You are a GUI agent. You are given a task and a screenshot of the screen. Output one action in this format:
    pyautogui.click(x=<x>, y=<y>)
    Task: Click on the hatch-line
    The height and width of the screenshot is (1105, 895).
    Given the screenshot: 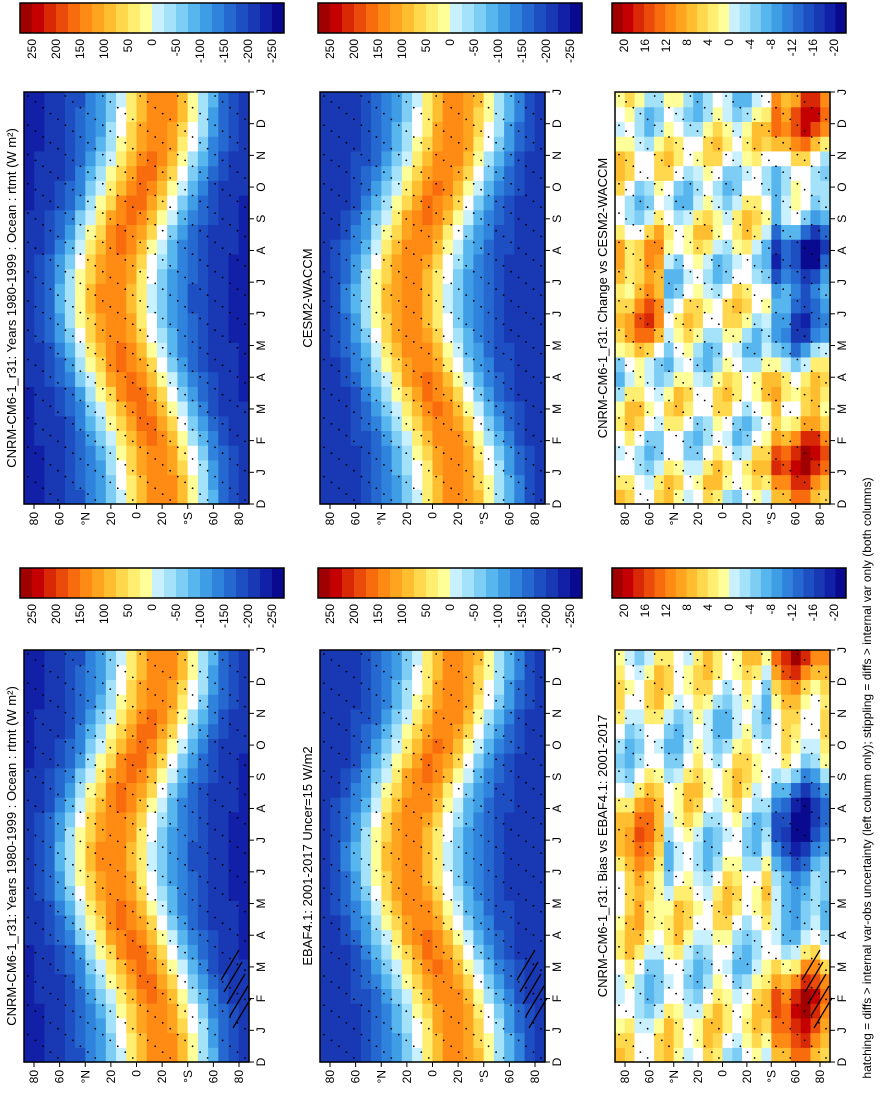 What is the action you would take?
    pyautogui.click(x=233, y=977)
    